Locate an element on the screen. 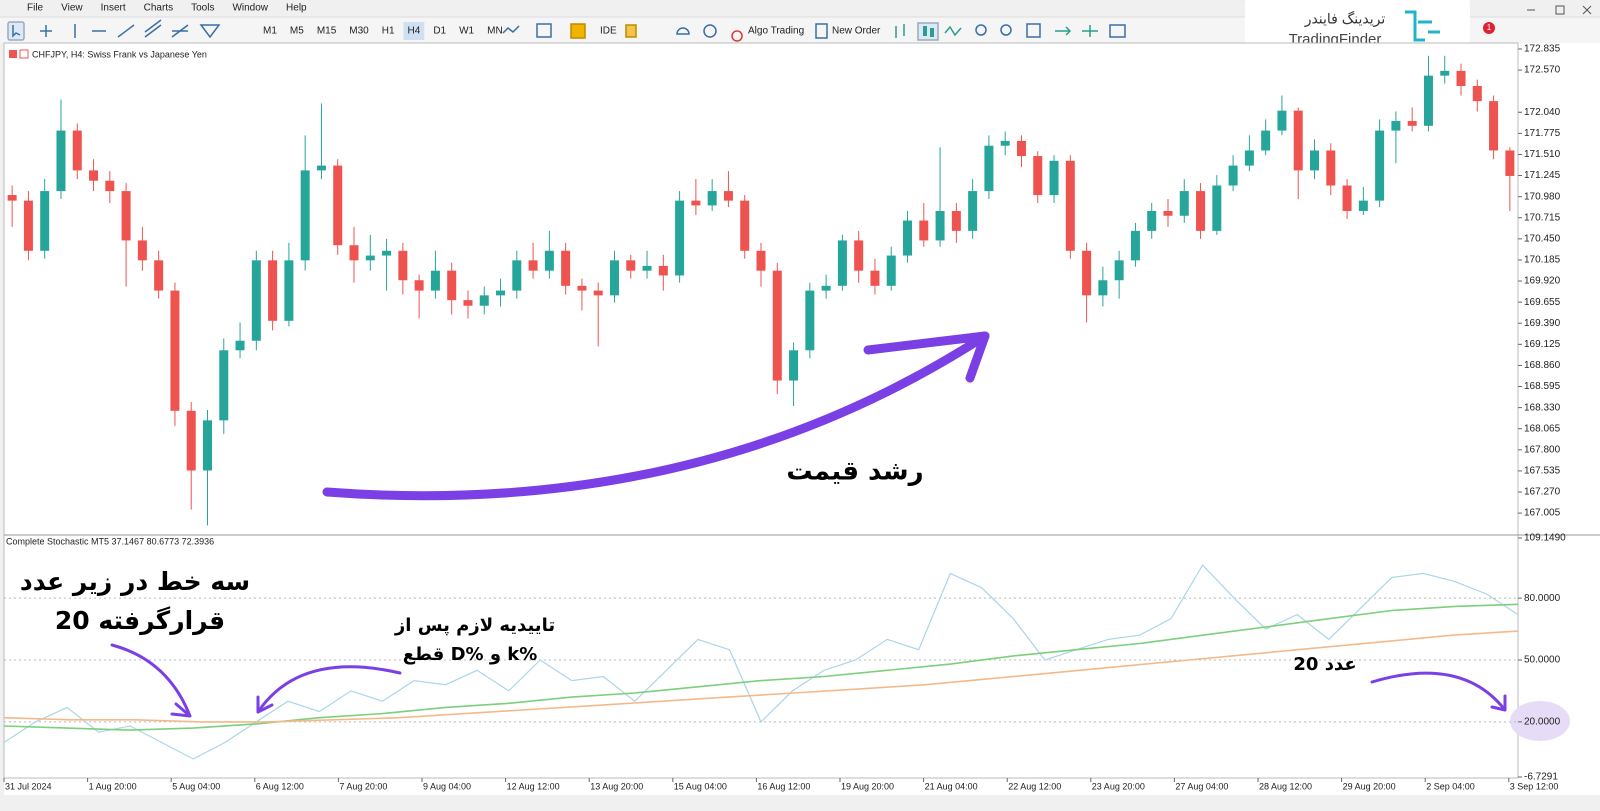 This screenshot has height=811, width=1600. shift-icon is located at coordinates (1090, 31).